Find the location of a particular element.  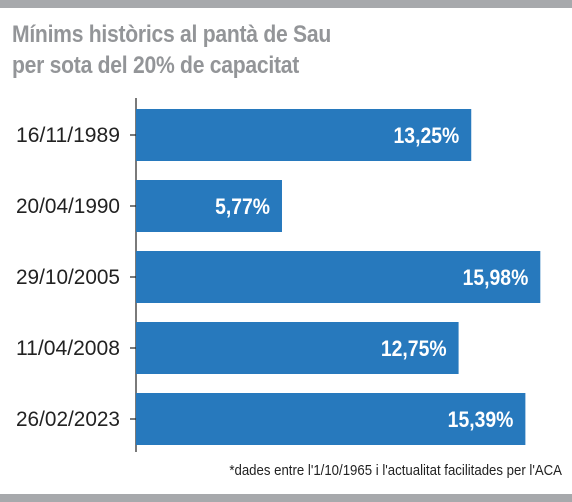

category-label: 11/04/2008 is located at coordinates (68, 348).